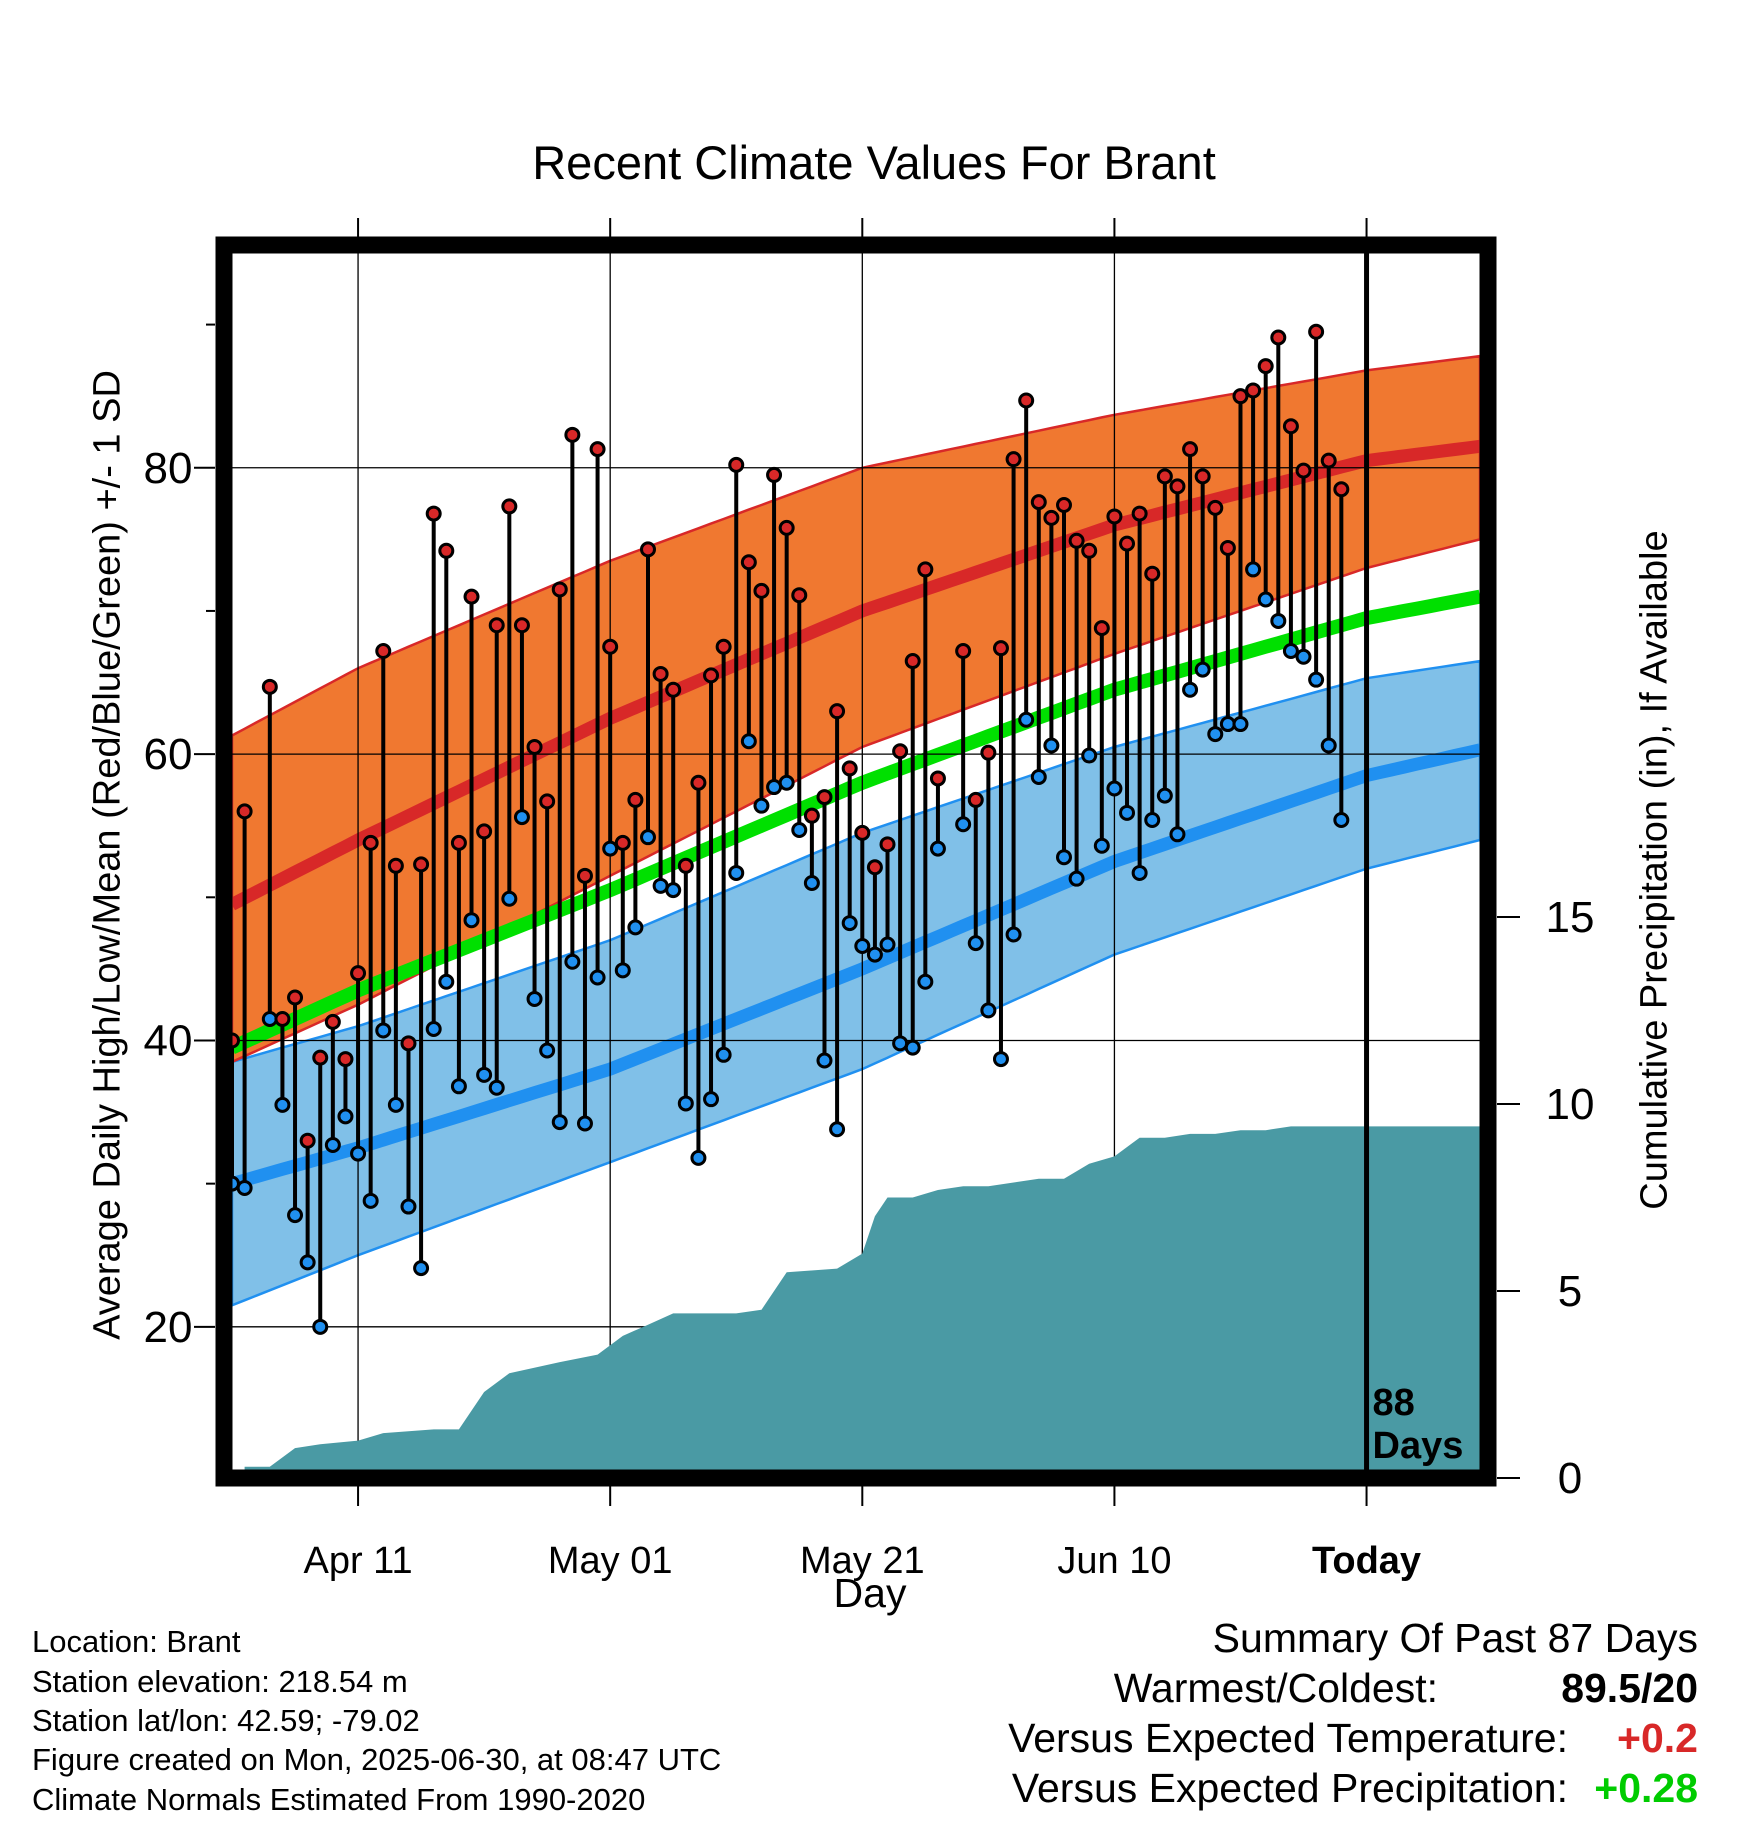 This screenshot has height=1828, width=1748. I want to click on days-count-label: 88, so click(1394, 1403).